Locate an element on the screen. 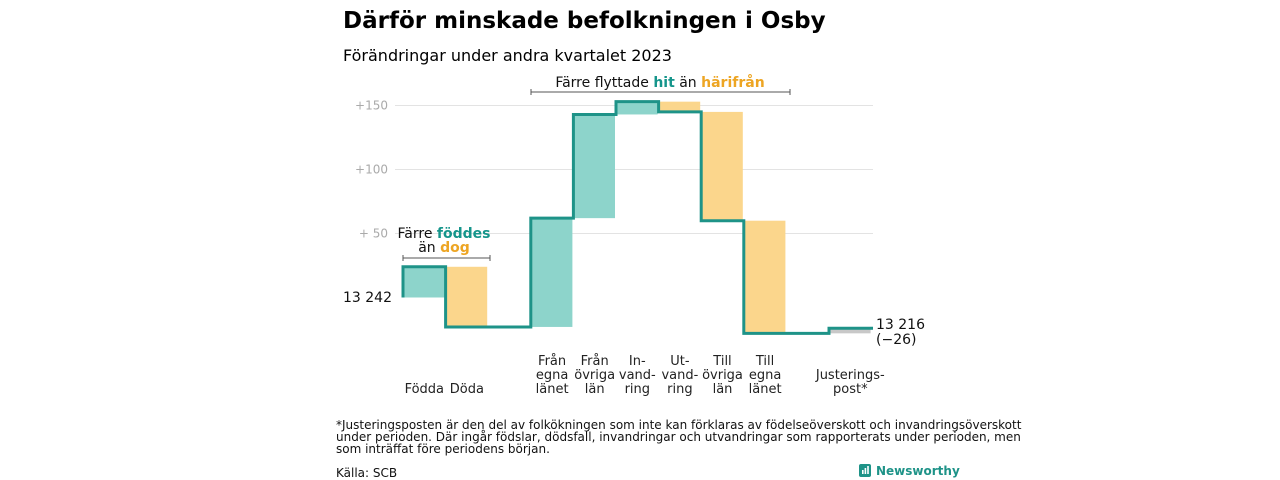 The image size is (1280, 480). category-label: Ut- is located at coordinates (680, 361).